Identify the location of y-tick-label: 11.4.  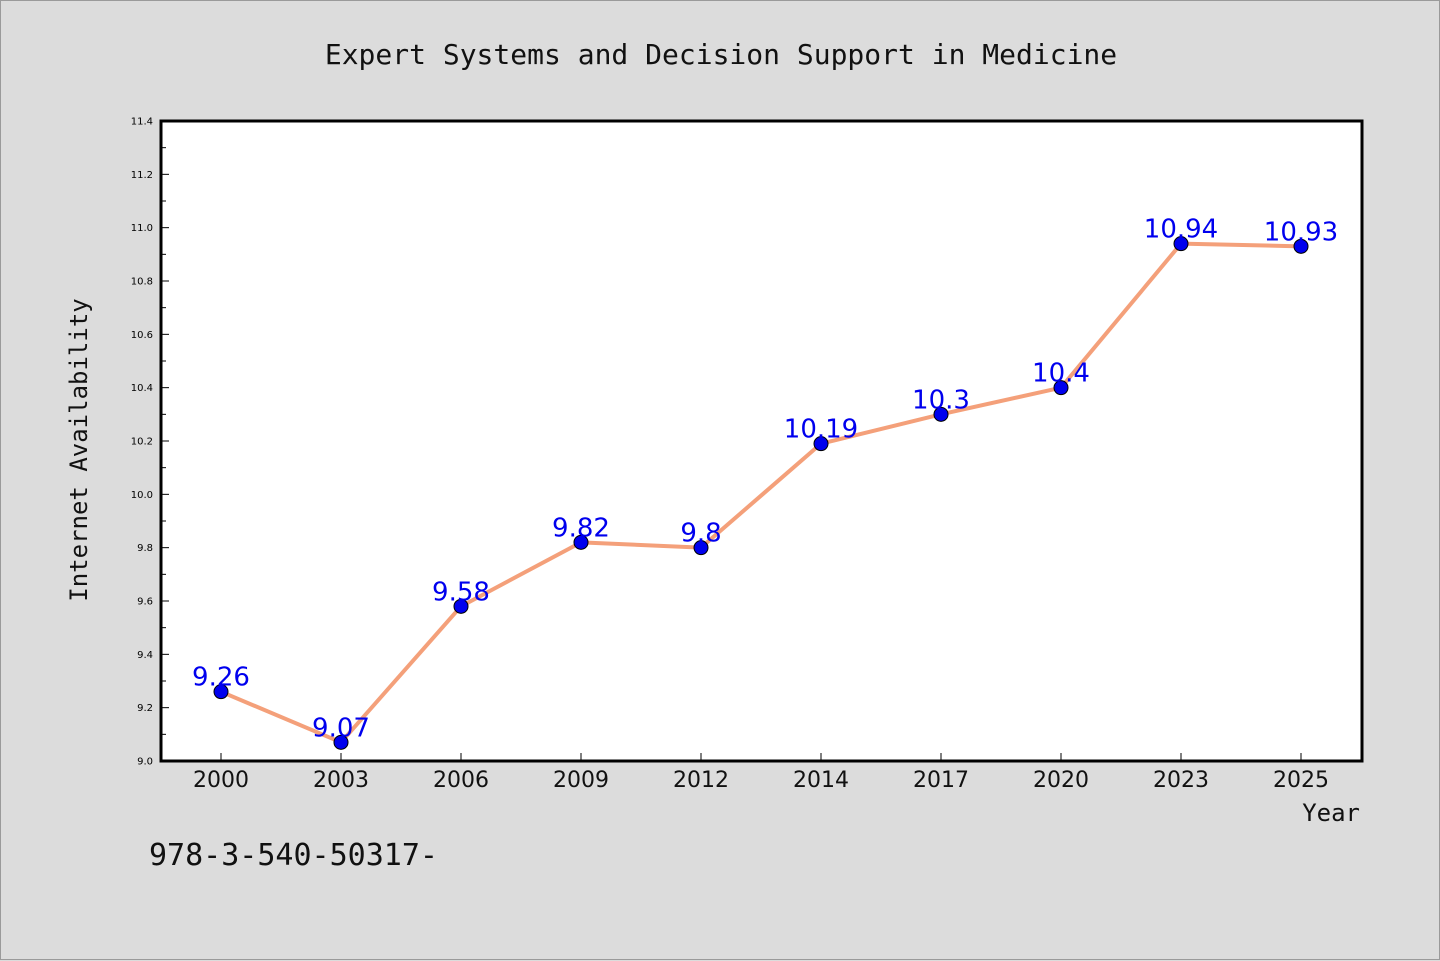
(142, 122).